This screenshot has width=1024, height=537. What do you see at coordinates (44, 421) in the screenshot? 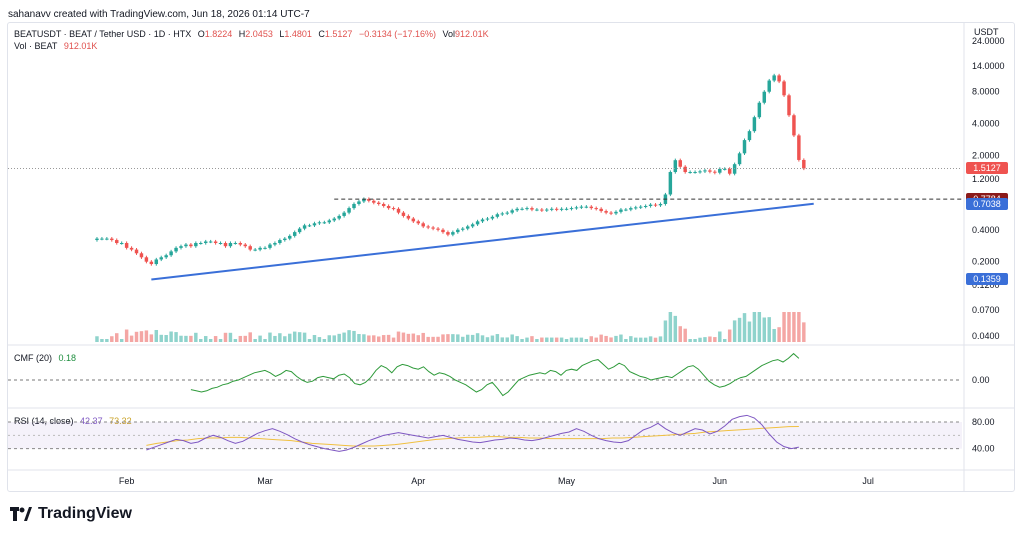
I see `rsi-label: RSI (14, close)` at bounding box center [44, 421].